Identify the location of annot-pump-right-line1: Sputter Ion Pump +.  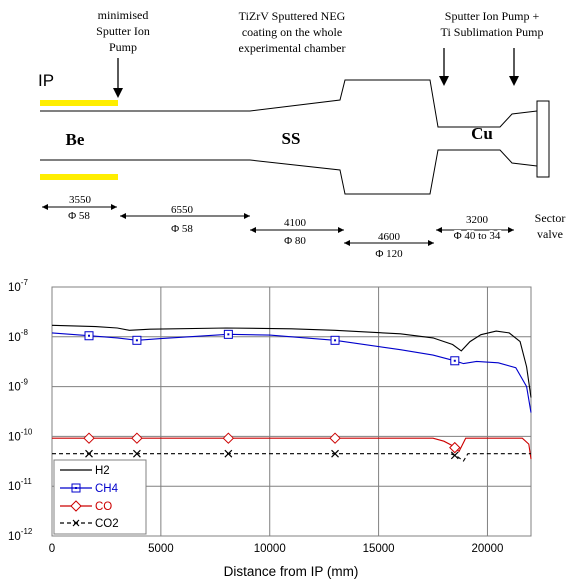
(492, 16).